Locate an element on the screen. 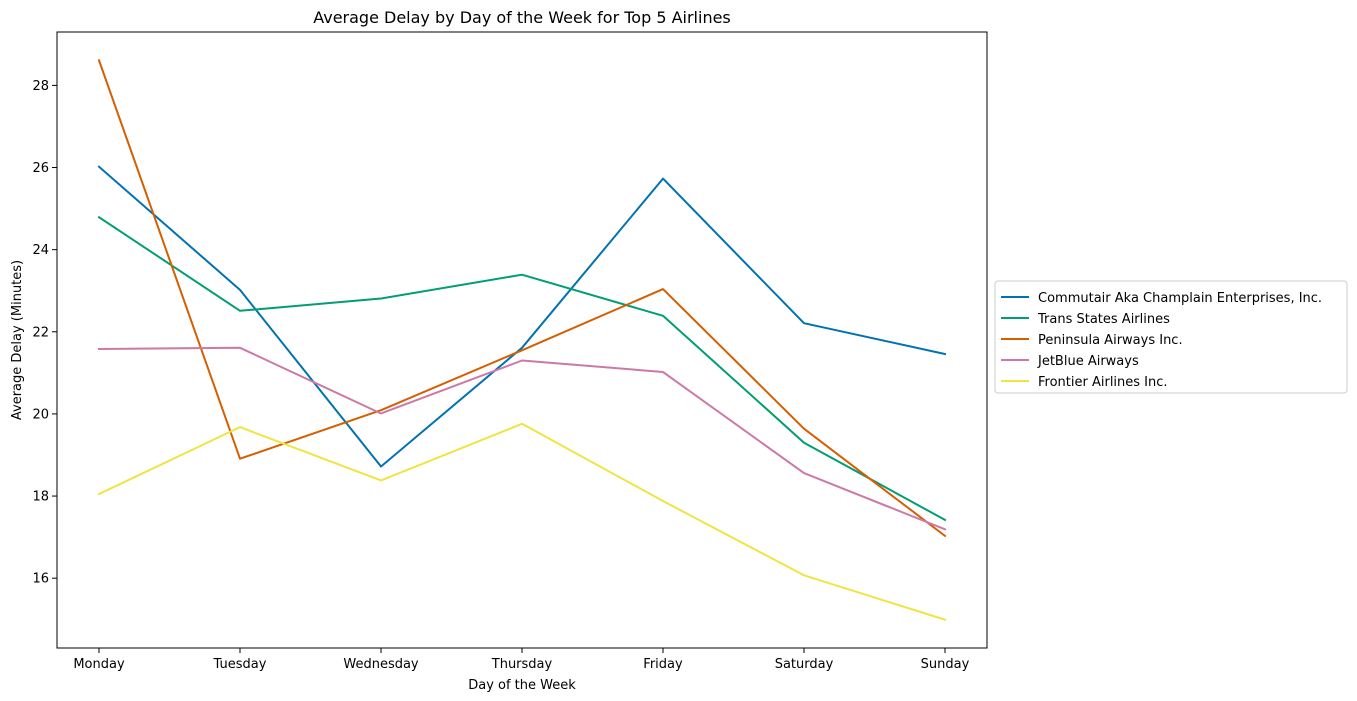 The width and height of the screenshot is (1357, 701). x-tick-label: Tuesday is located at coordinates (240, 664).